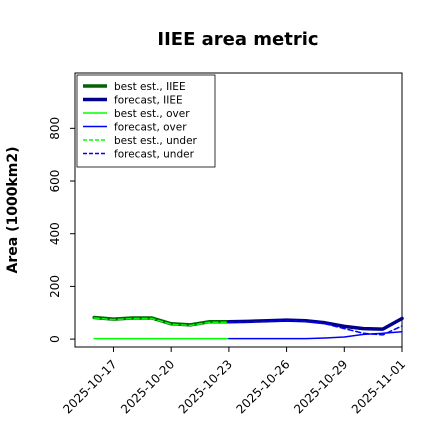 This screenshot has height=440, width=440. What do you see at coordinates (148, 101) in the screenshot?
I see `legend-label: forecast, IIEE` at bounding box center [148, 101].